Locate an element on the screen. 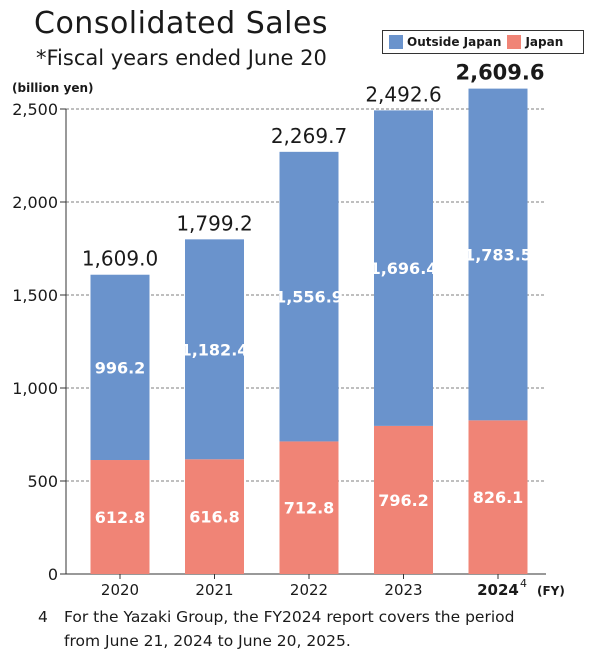 This screenshot has height=663, width=592. chart-title: Consolidated Sales is located at coordinates (181, 23).